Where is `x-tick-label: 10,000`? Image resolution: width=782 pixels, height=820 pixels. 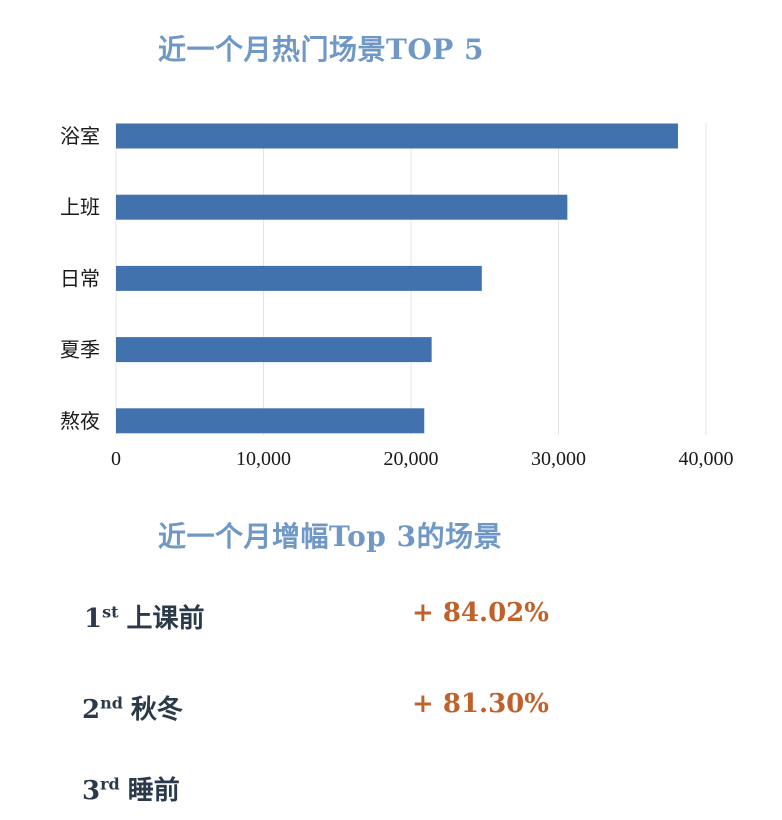
x-tick-label: 10,000 is located at coordinates (263, 459).